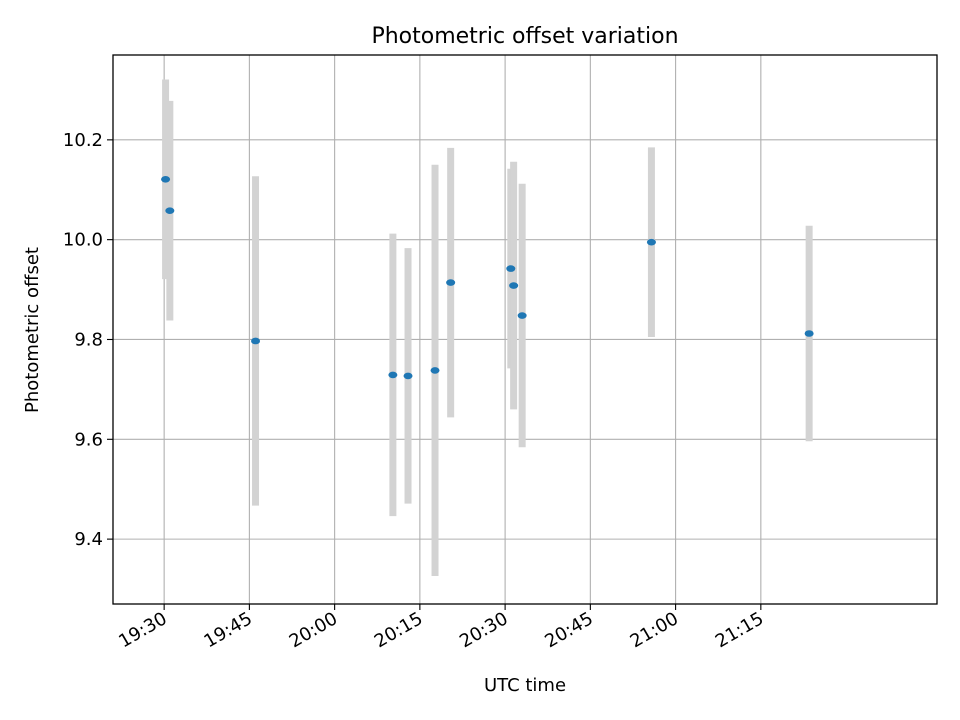 The width and height of the screenshot is (960, 720). I want to click on x-axis-label: UTC time, so click(525, 685).